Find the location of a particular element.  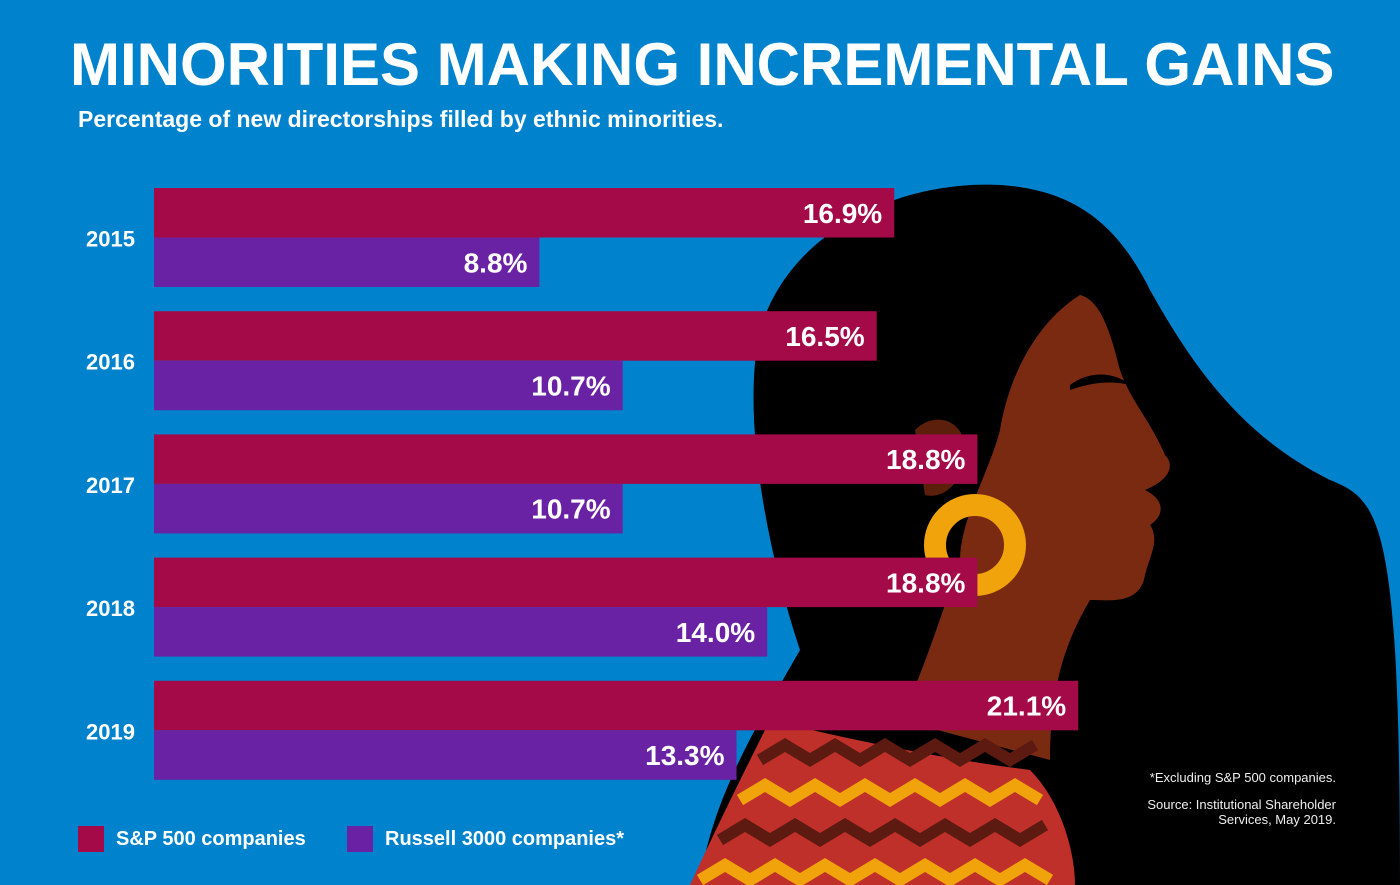

legend-item-sp500: S&P 500 companies is located at coordinates (192, 839).